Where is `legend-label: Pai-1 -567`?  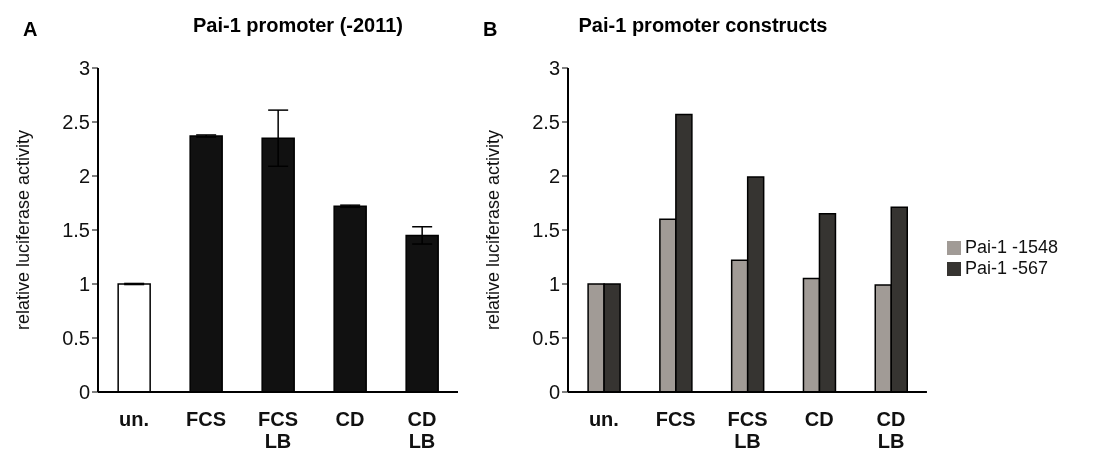 legend-label: Pai-1 -567 is located at coordinates (1006, 267).